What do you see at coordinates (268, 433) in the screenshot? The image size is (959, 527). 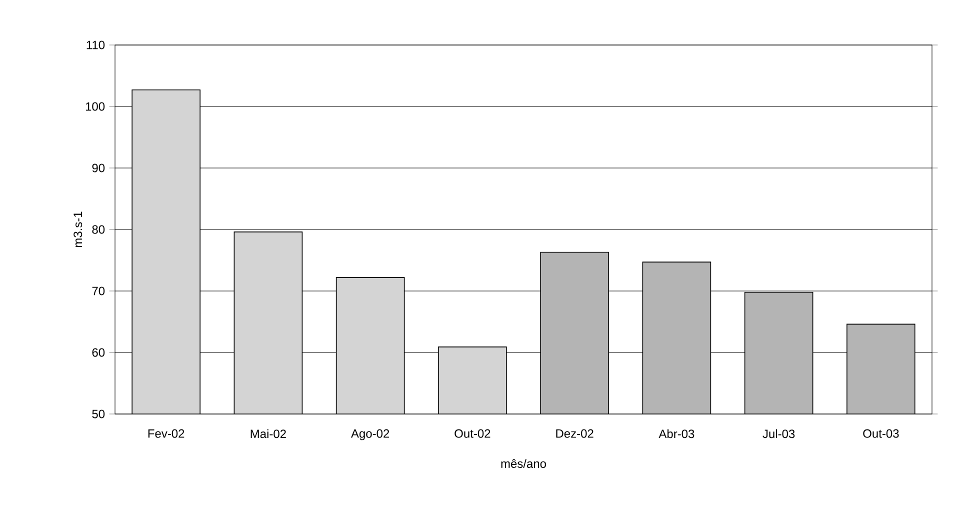 I see `x-tick-label: Mai-02` at bounding box center [268, 433].